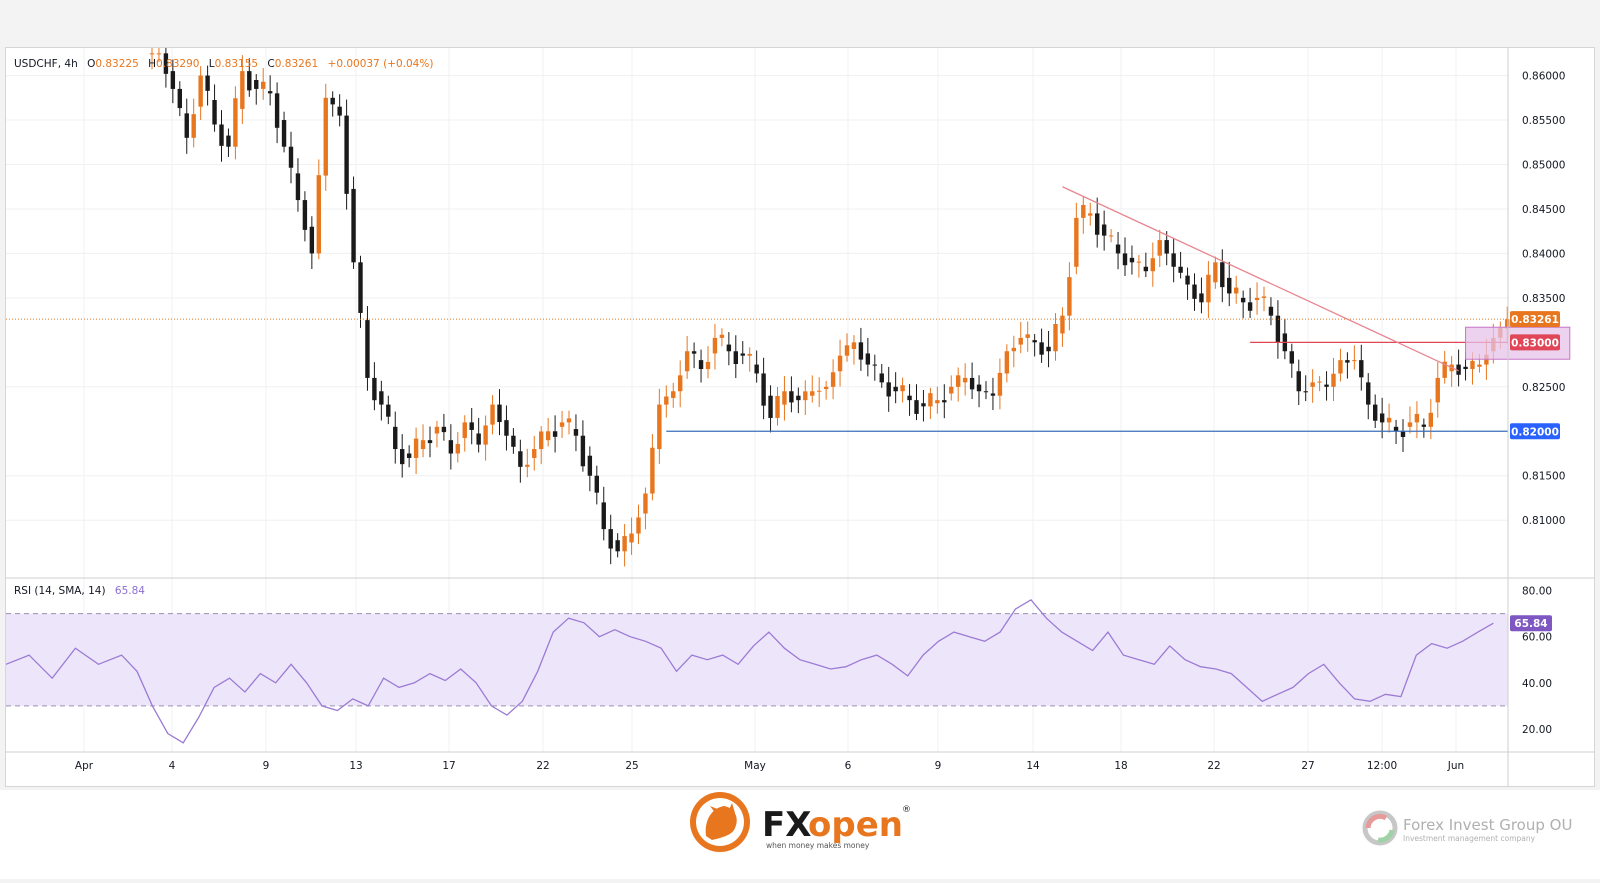 Image resolution: width=1600 pixels, height=883 pixels. What do you see at coordinates (36, 64) in the screenshot?
I see `symbol-label: USDCHF` at bounding box center [36, 64].